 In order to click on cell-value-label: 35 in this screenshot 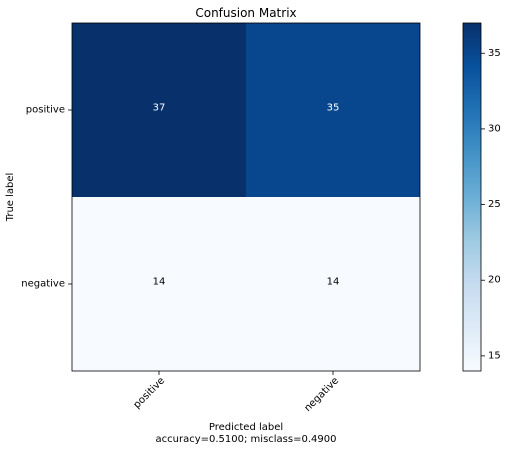, I will do `click(333, 108)`.